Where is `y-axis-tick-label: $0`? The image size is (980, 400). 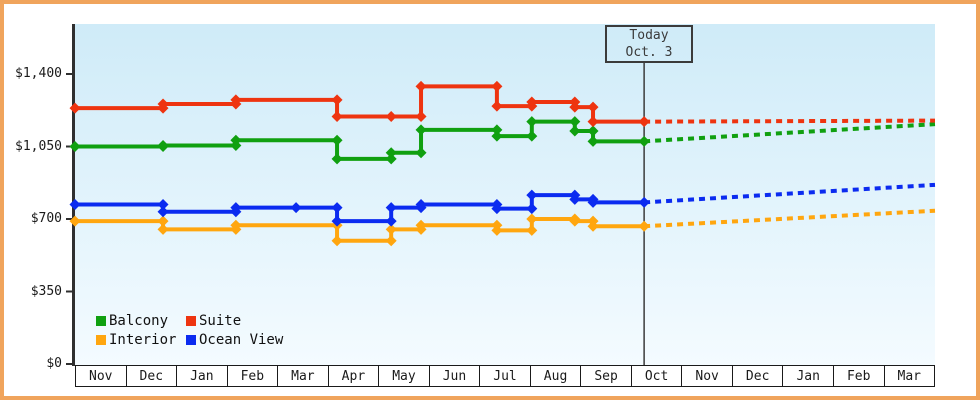 y-axis-tick-label: $0 is located at coordinates (54, 363).